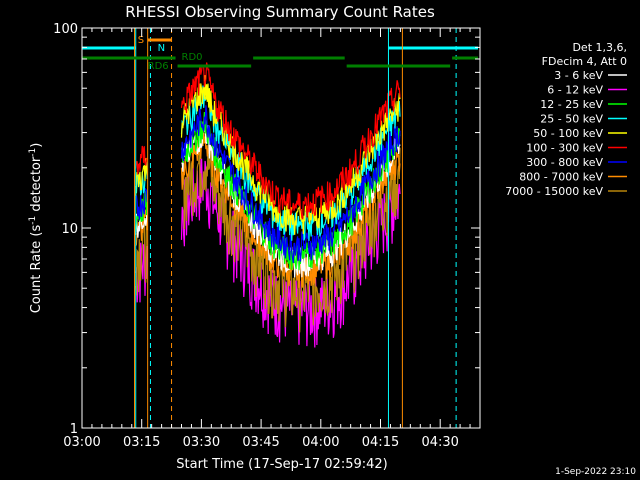 The image size is (640, 480). Describe the element at coordinates (320, 442) in the screenshot. I see `x-tick-label: 04:00` at that location.